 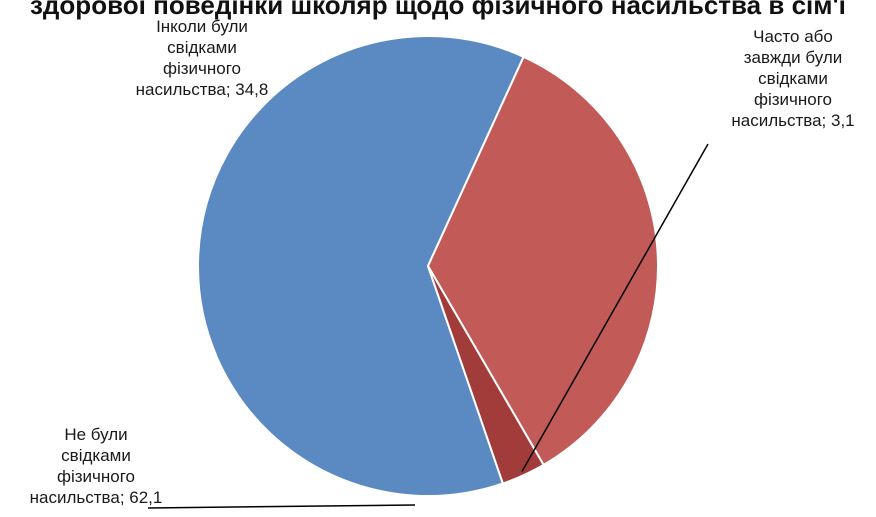 What do you see at coordinates (202, 89) in the screenshot?
I see `data-label-2-line-4: насильства; 34,8` at bounding box center [202, 89].